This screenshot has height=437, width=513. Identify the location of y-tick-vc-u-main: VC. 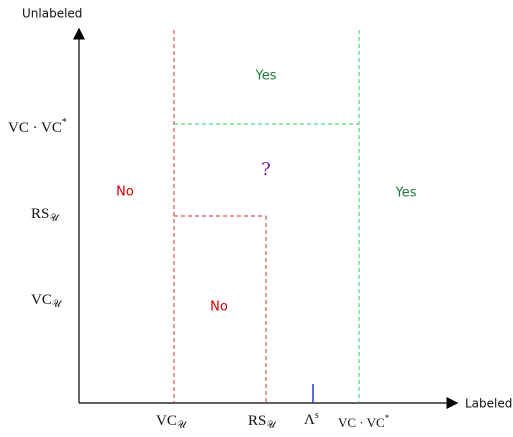
(41, 300).